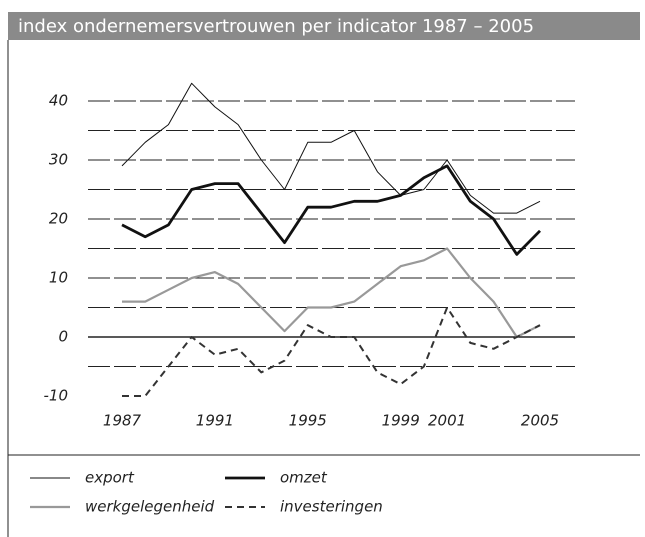  I want to click on title-bar, so click(324, 26).